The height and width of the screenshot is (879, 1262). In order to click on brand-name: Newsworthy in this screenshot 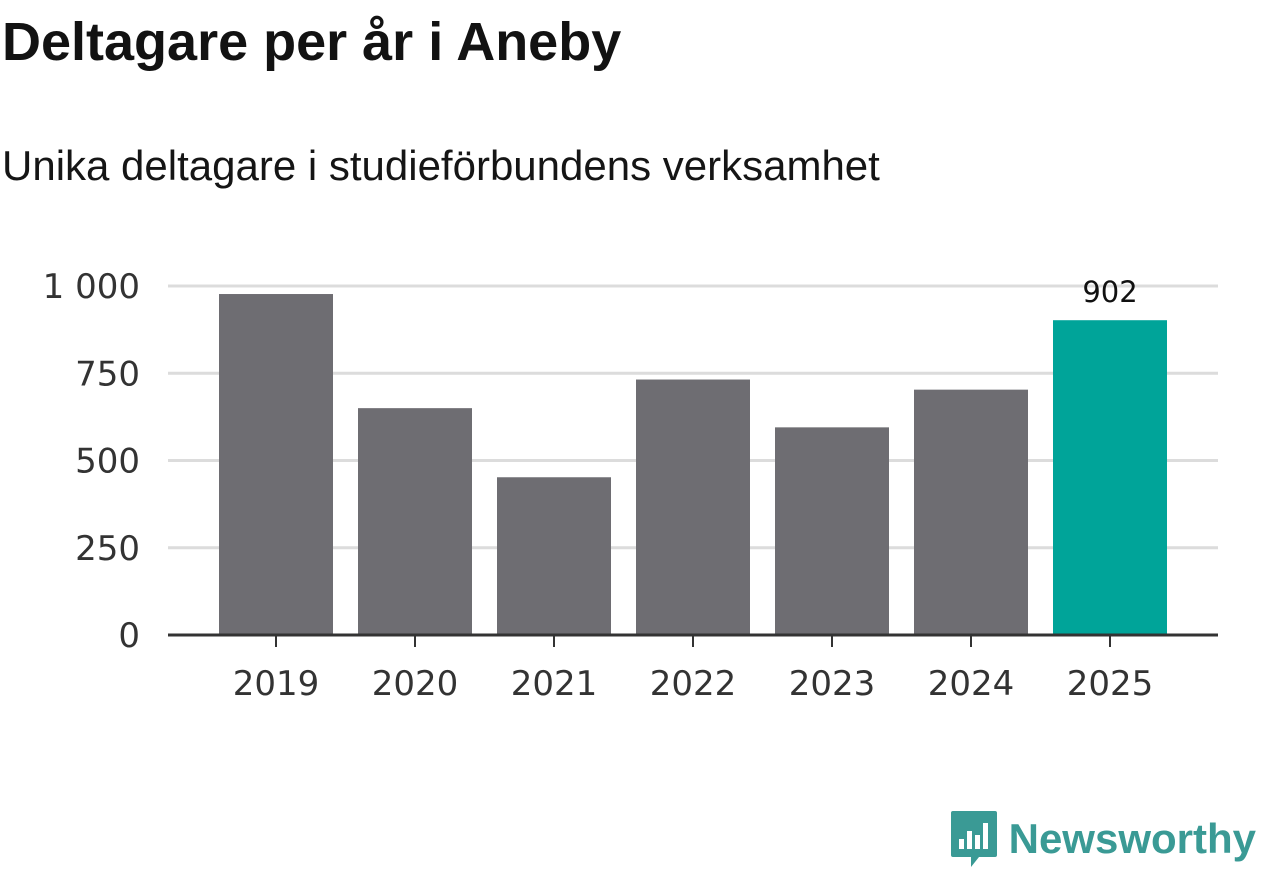, I will do `click(1132, 838)`.